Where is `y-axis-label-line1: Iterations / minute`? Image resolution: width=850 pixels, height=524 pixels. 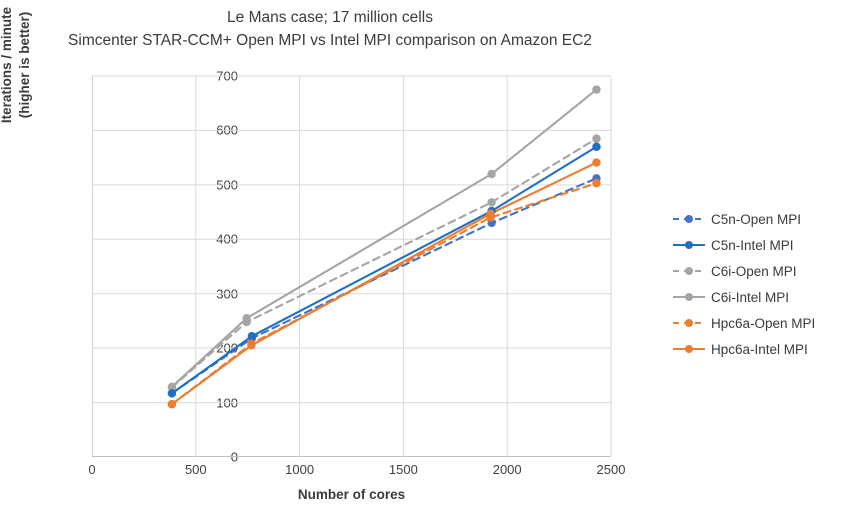
y-axis-label-line1: Iterations / minute is located at coordinates (7, 65).